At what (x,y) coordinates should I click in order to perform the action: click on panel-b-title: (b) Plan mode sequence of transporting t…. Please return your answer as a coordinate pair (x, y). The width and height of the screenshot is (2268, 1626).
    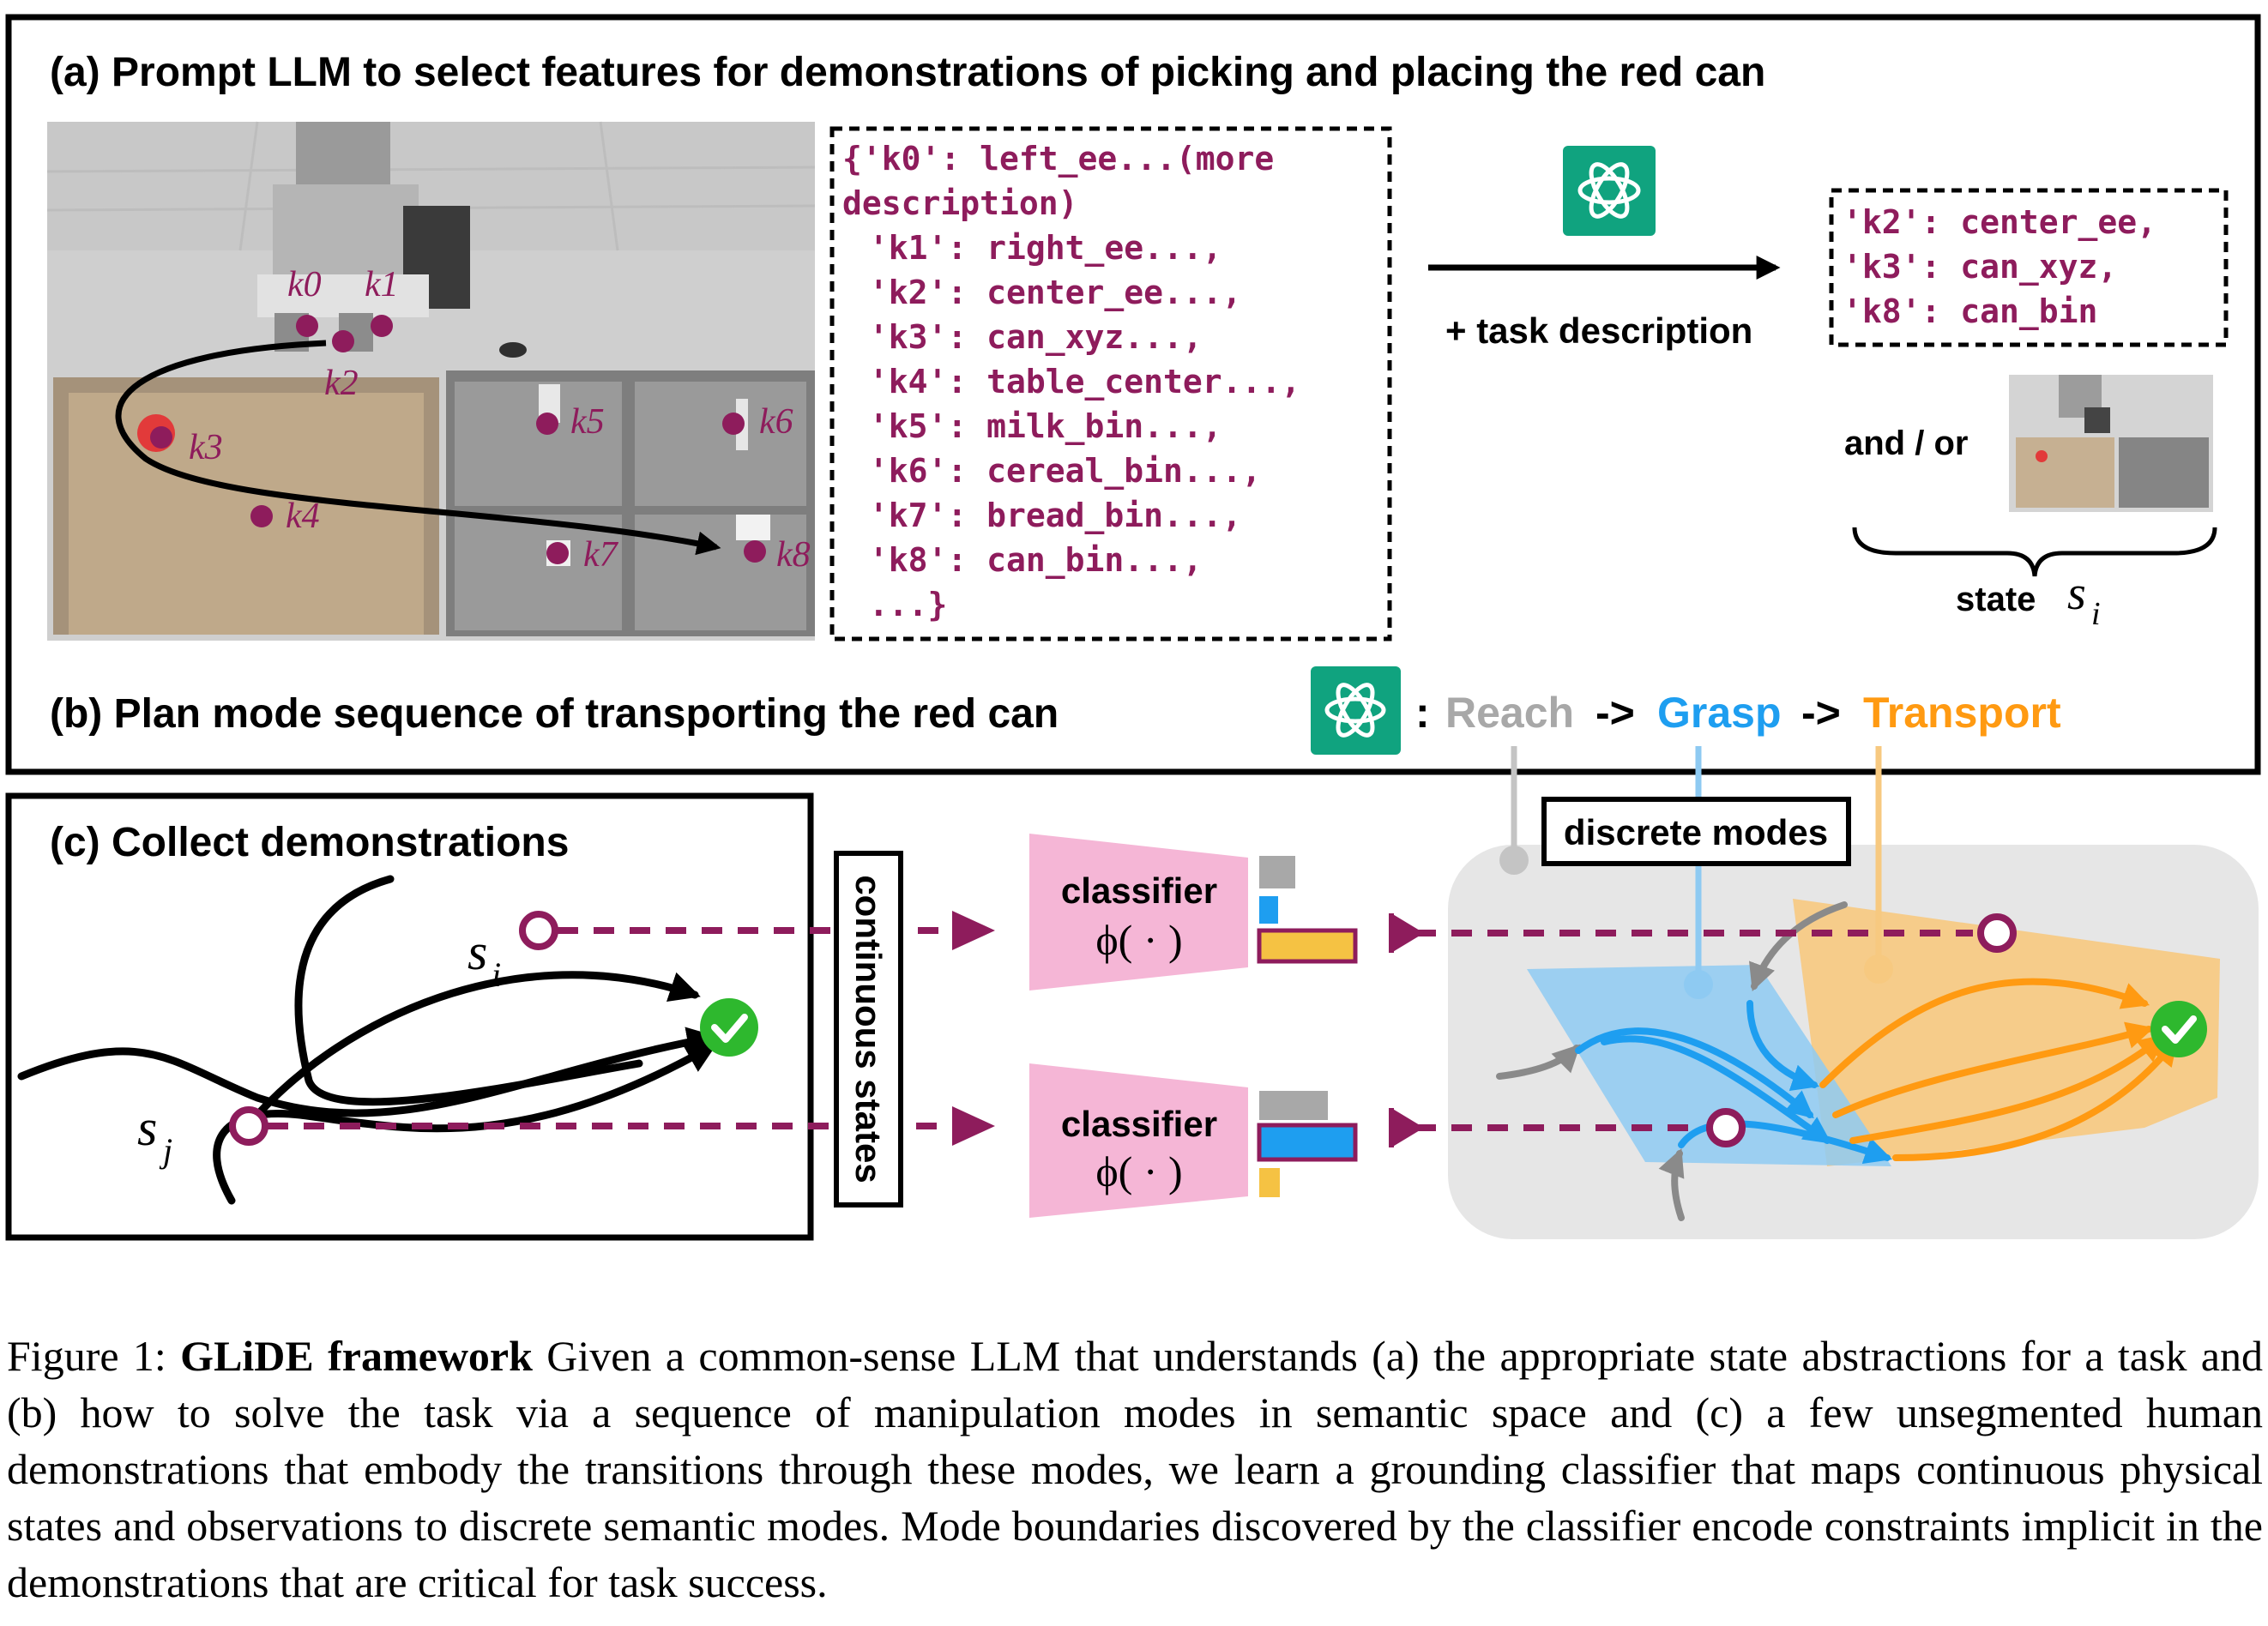
    Looking at the image, I should click on (555, 714).